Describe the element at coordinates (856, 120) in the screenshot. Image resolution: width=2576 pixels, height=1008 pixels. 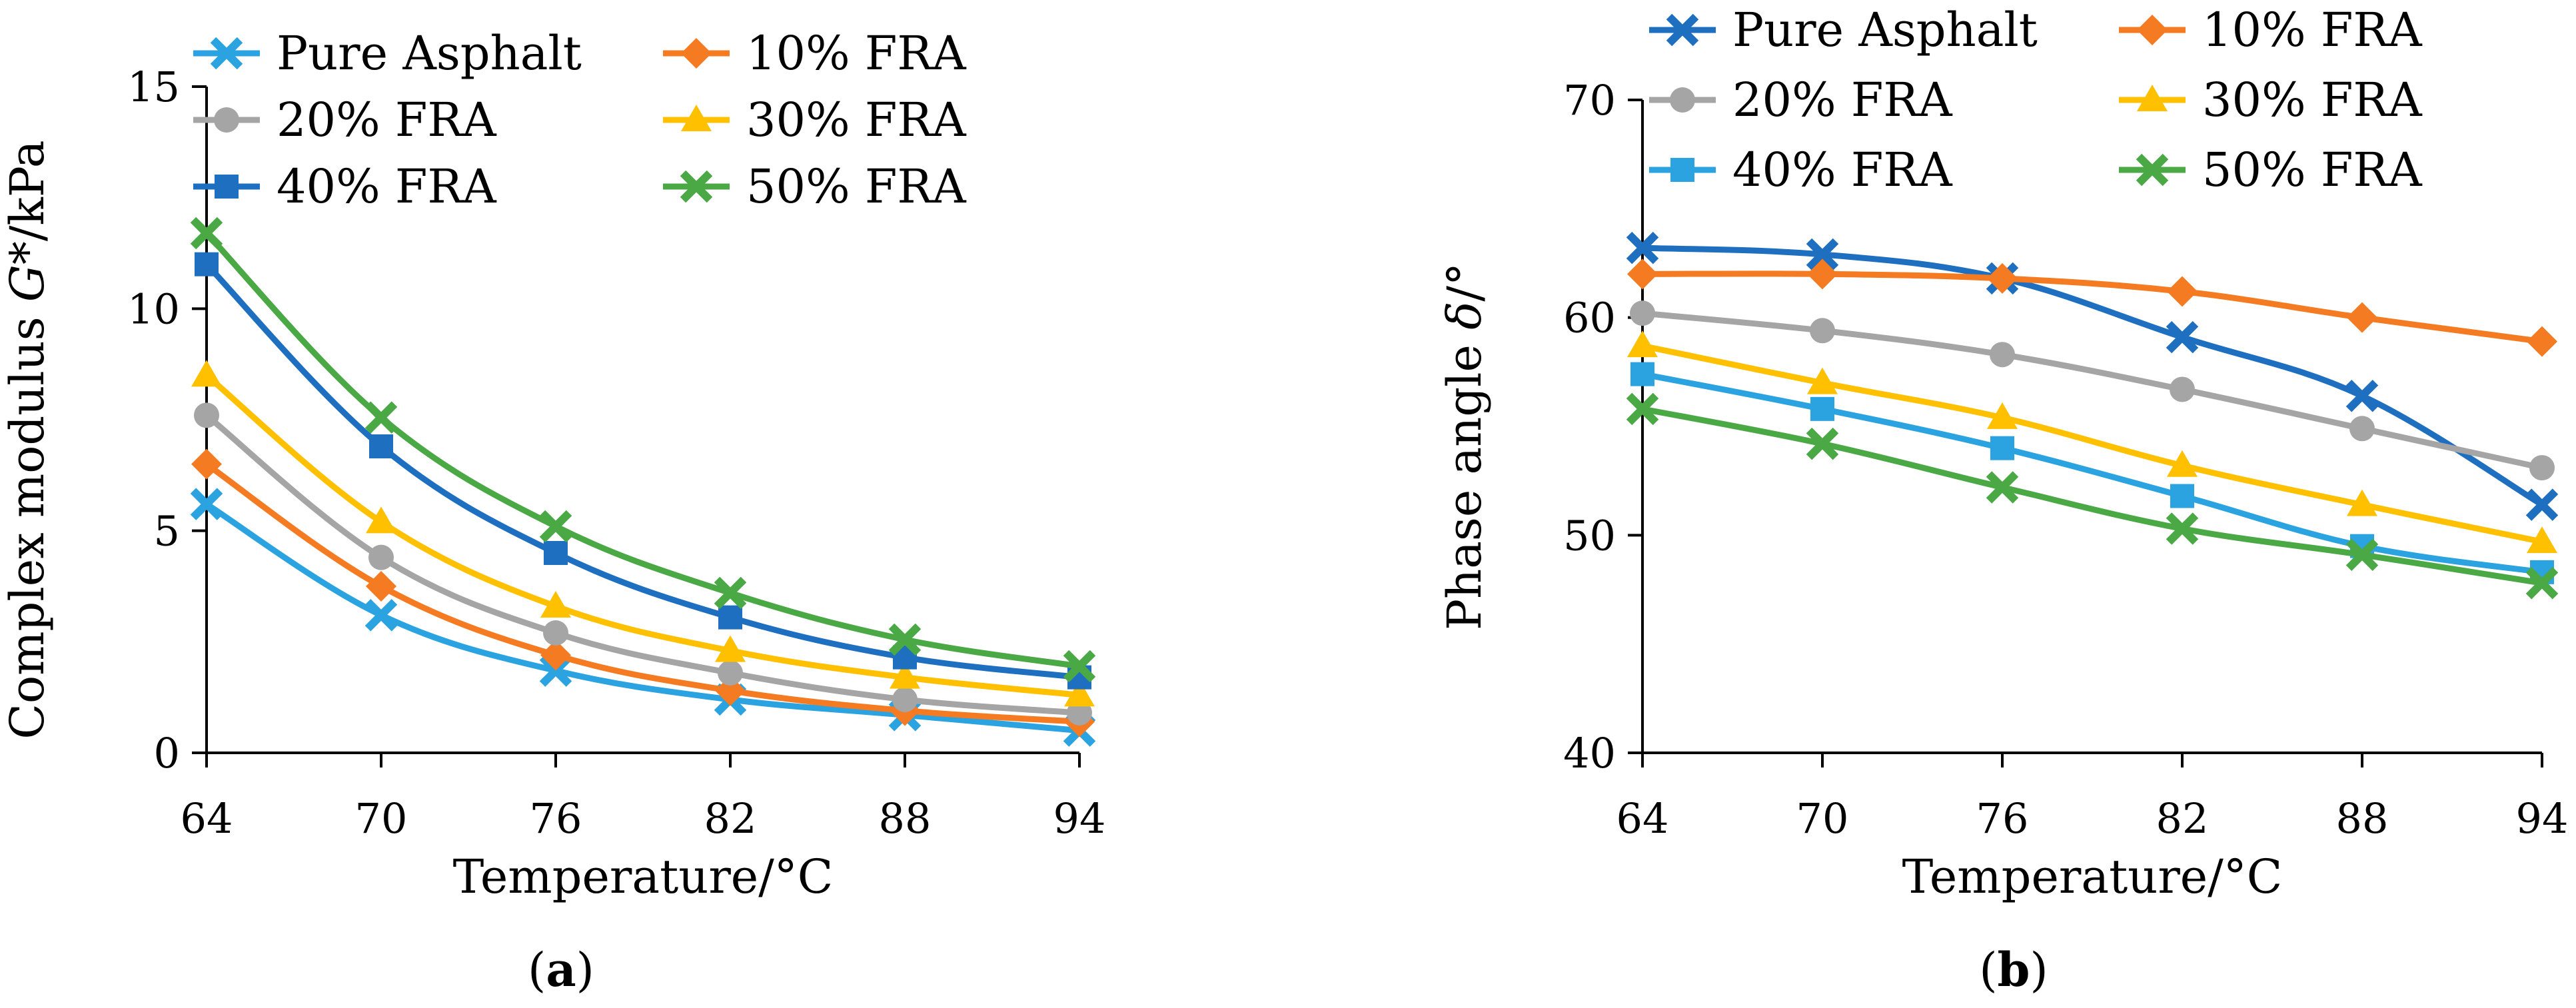
I see `legend-label: 30% FRA` at that location.